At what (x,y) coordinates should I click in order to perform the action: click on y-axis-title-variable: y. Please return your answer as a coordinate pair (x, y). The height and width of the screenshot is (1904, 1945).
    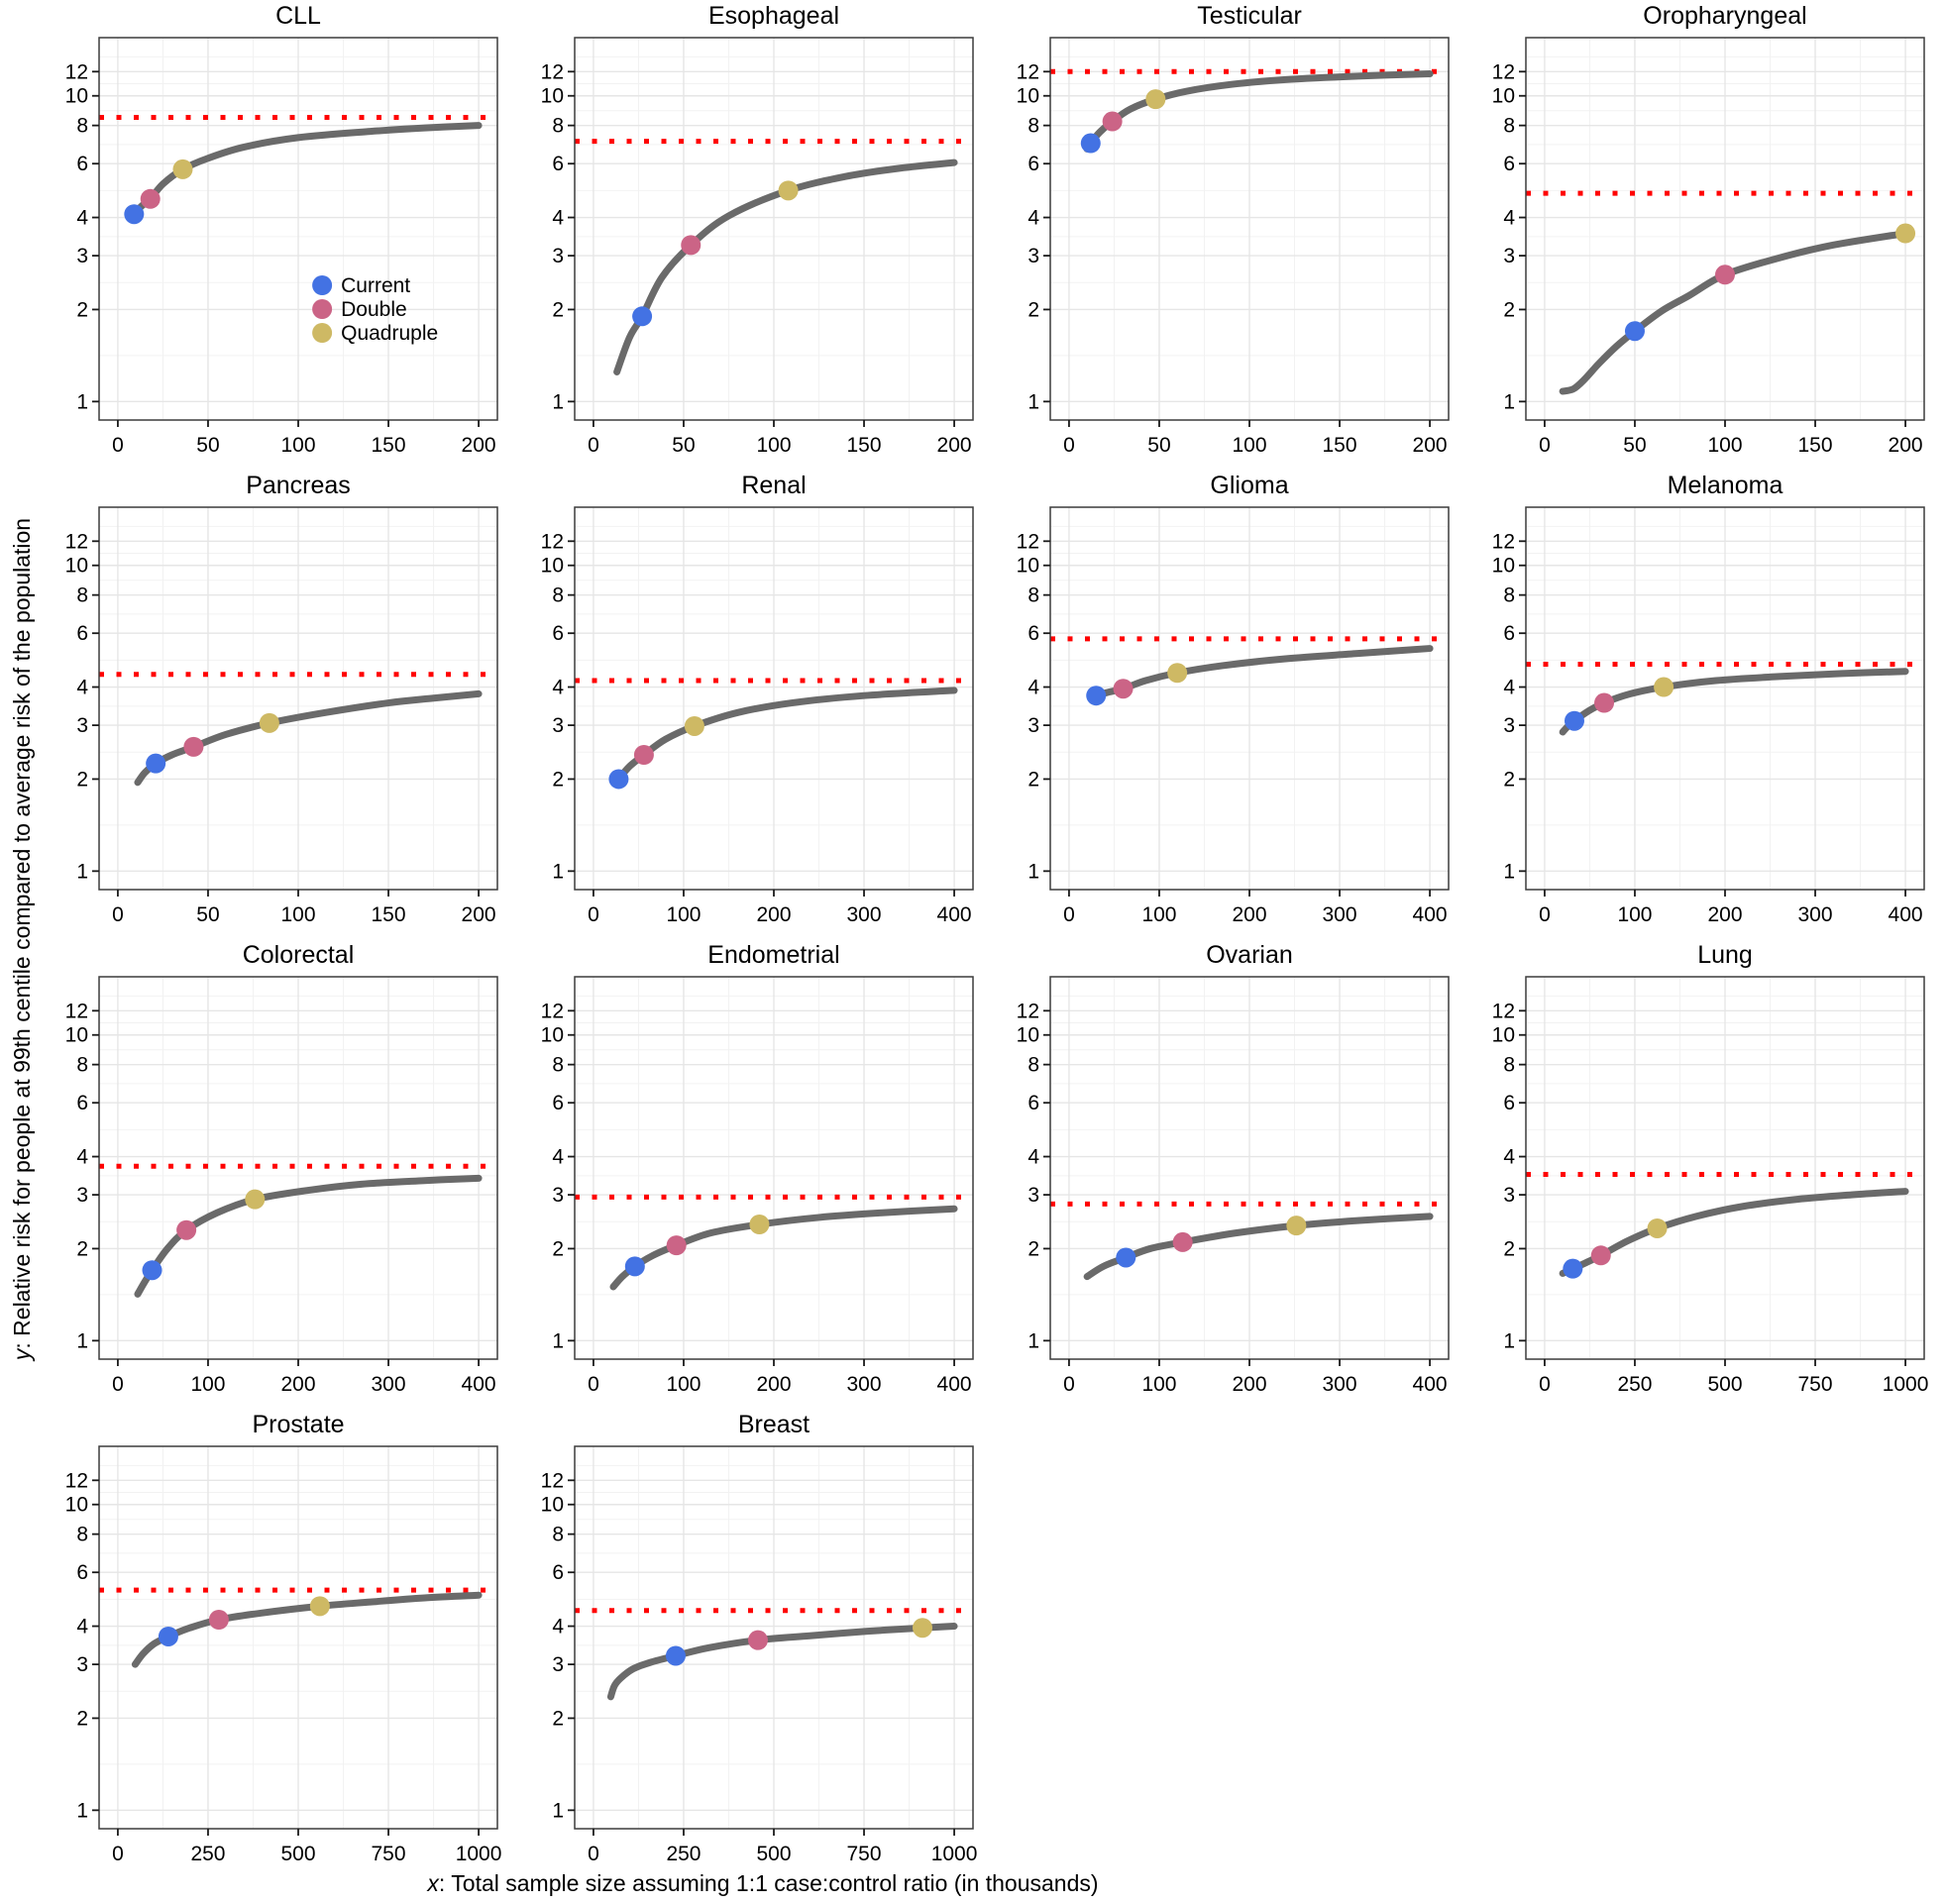
    Looking at the image, I should click on (22, 1354).